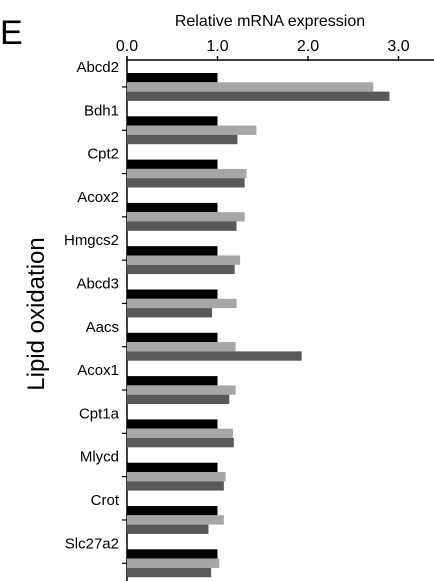 This screenshot has height=581, width=434. What do you see at coordinates (11, 33) in the screenshot?
I see `panel-label: E` at bounding box center [11, 33].